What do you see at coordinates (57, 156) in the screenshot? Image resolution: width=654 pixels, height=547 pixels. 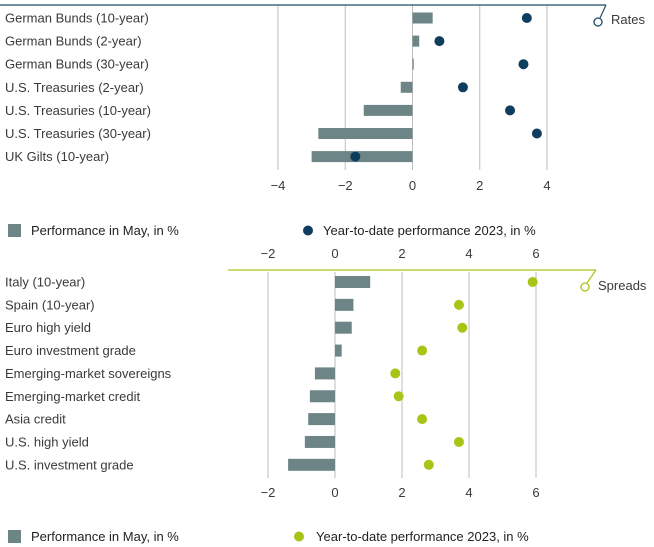 I see `category-label: UK Gilts (10-year)` at bounding box center [57, 156].